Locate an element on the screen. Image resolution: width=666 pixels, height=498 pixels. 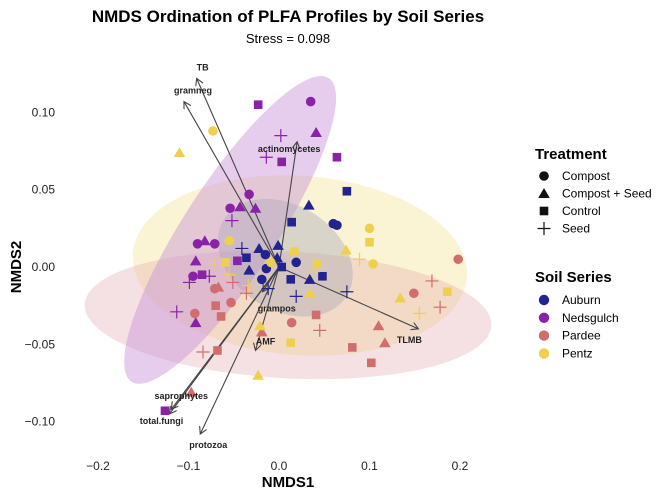
legend-square-icon is located at coordinates (544, 211).